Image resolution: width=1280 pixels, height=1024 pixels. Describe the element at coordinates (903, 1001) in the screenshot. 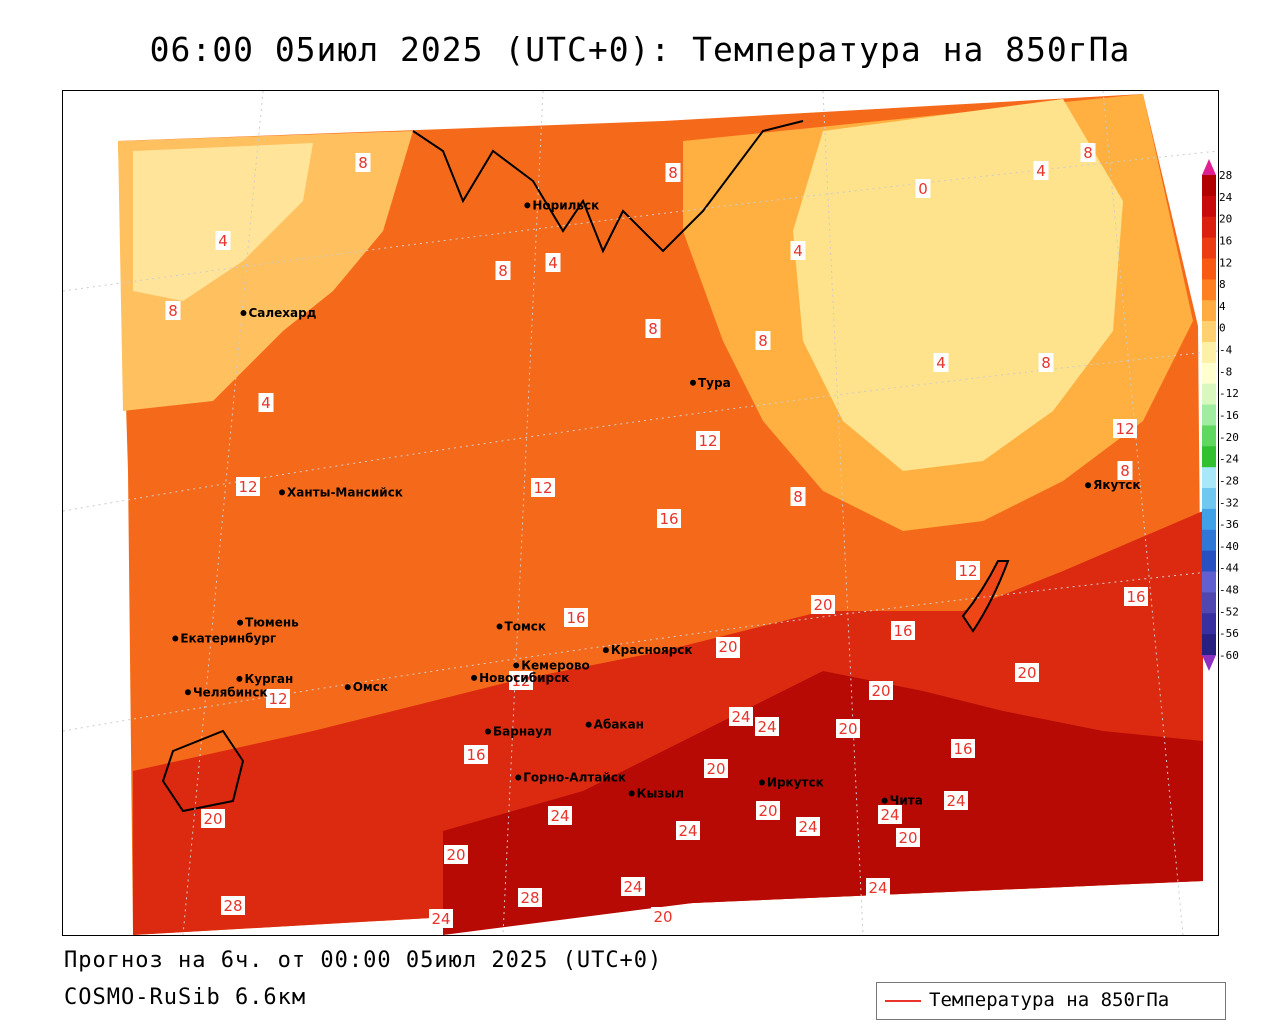

I see `legend-line-swatch` at that location.